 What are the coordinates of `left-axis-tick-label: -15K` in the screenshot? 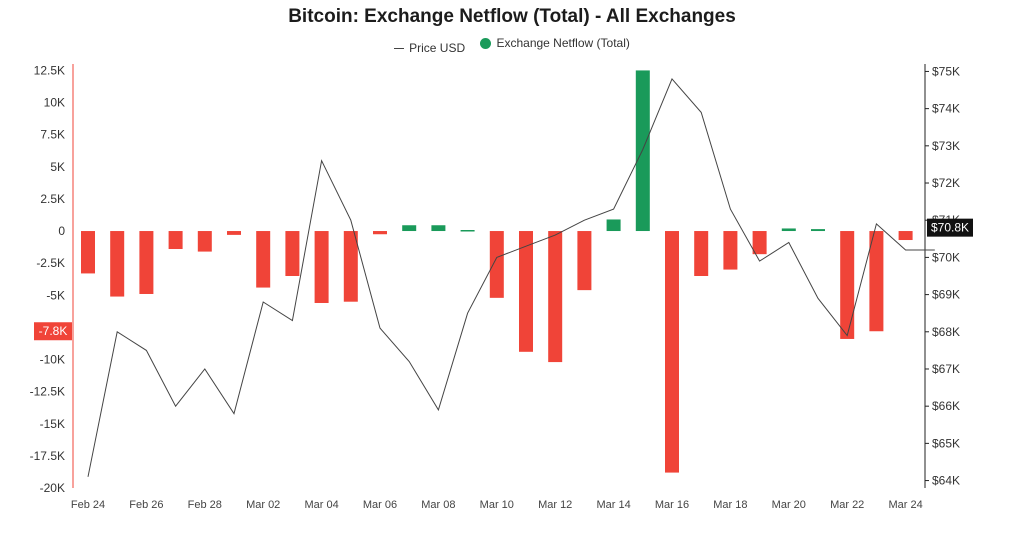 It's located at (52, 424).